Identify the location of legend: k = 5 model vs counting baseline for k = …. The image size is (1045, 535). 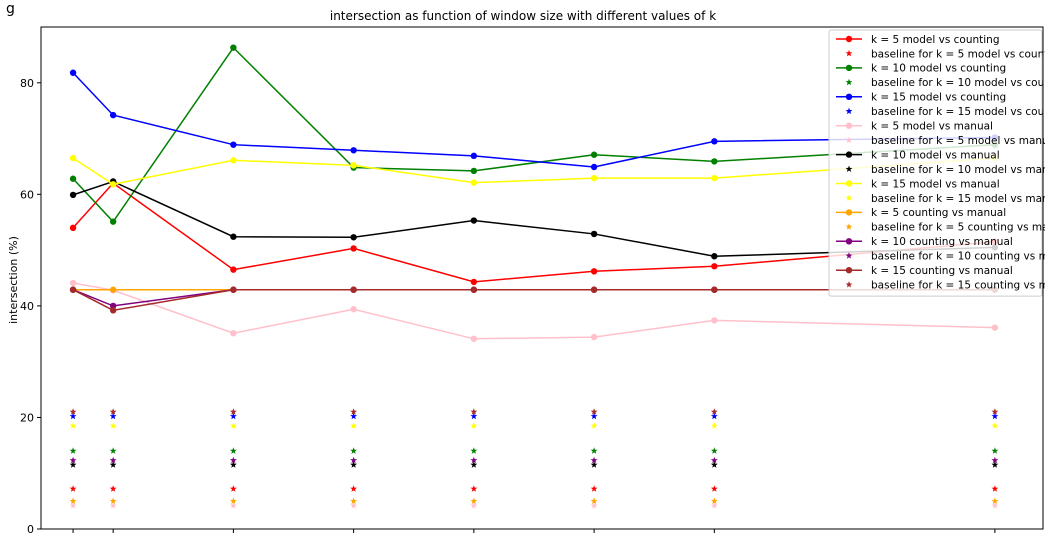
(936, 163).